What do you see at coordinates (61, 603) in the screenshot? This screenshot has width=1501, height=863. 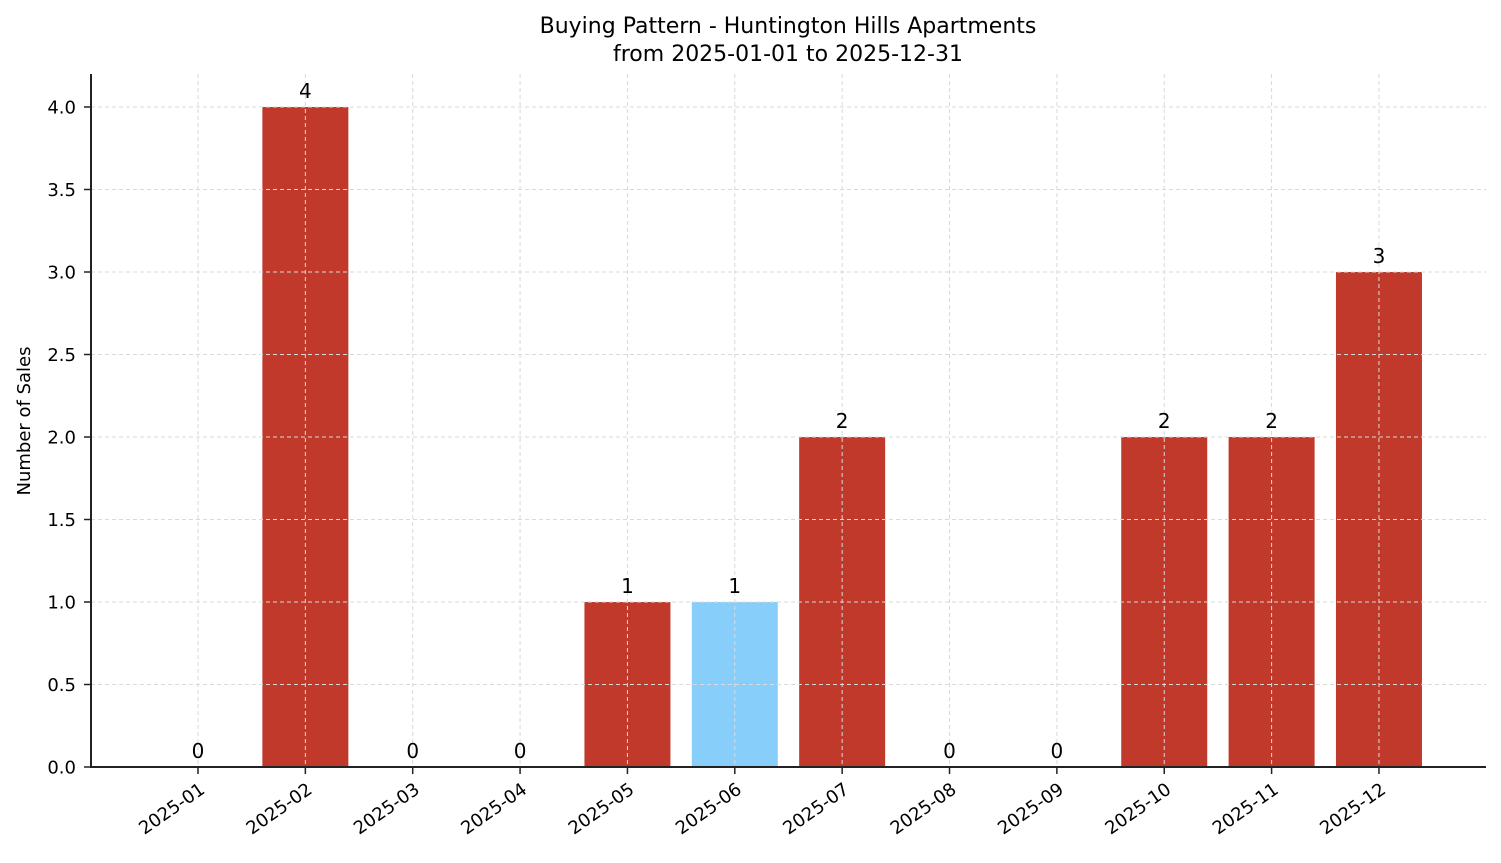 I see `y-tick-label: 1.0` at bounding box center [61, 603].